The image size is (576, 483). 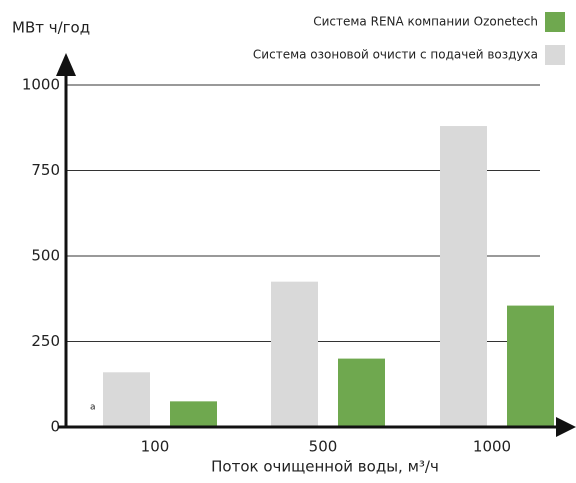 What do you see at coordinates (323, 447) in the screenshot?
I see `x-tick-label: 500` at bounding box center [323, 447].